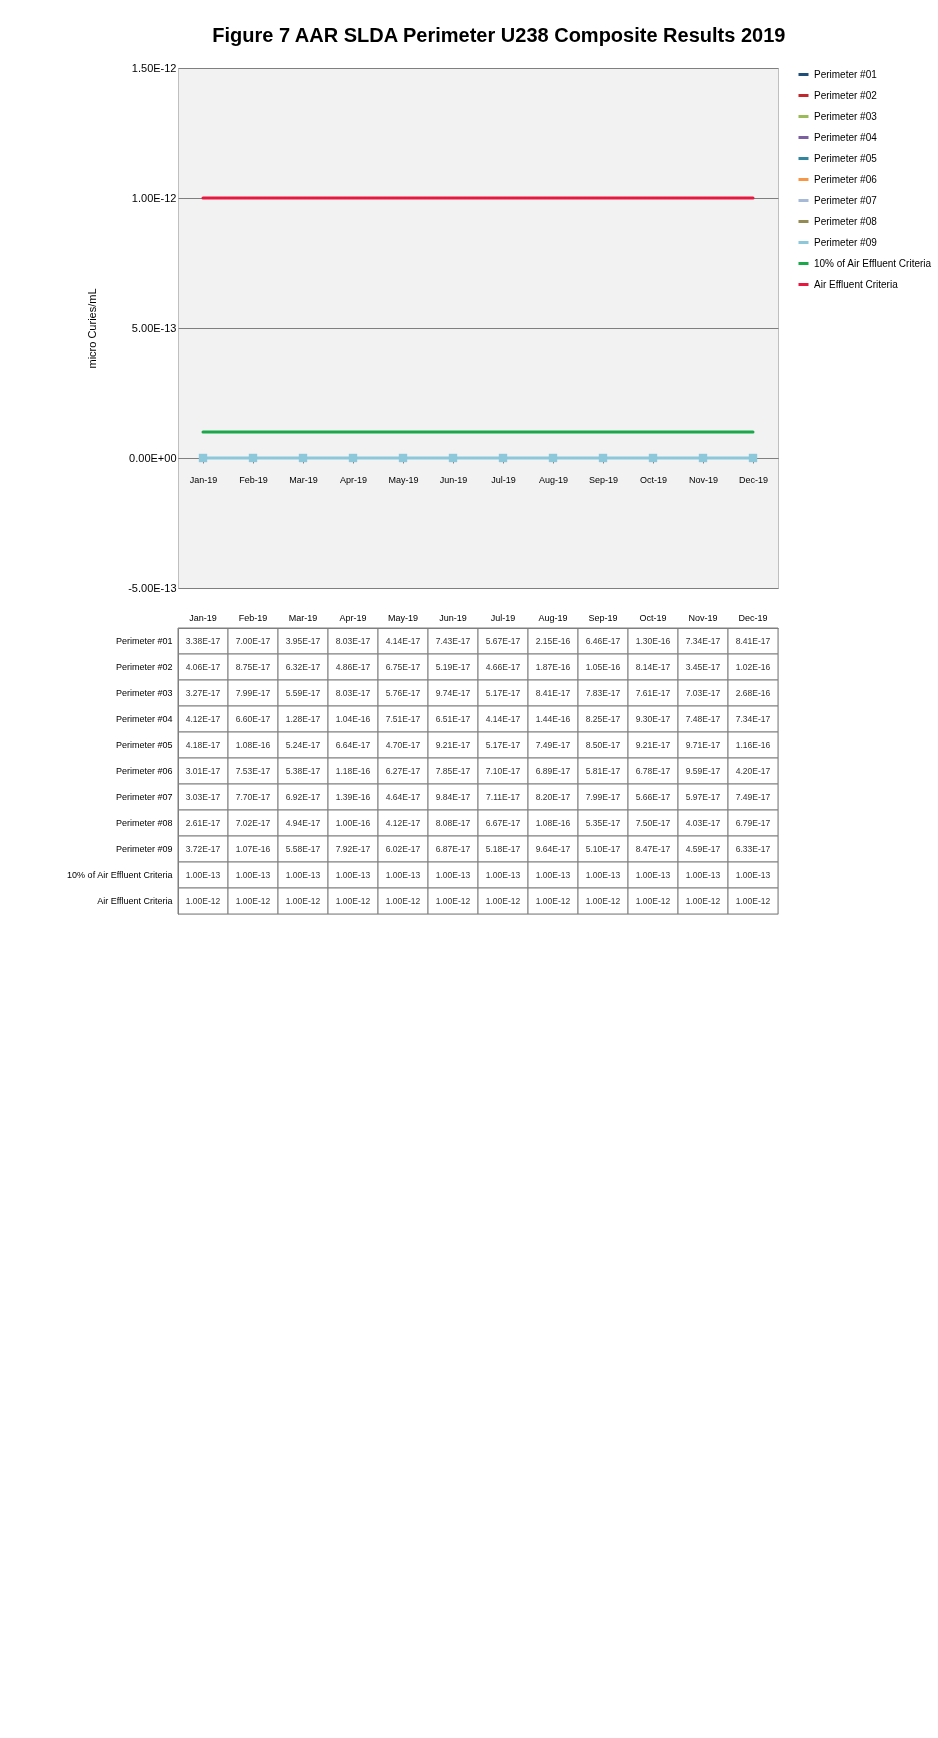 The width and height of the screenshot is (938, 1738). What do you see at coordinates (873, 263) in the screenshot?
I see `legend-label: 10% of Air Effluent Criteria` at bounding box center [873, 263].